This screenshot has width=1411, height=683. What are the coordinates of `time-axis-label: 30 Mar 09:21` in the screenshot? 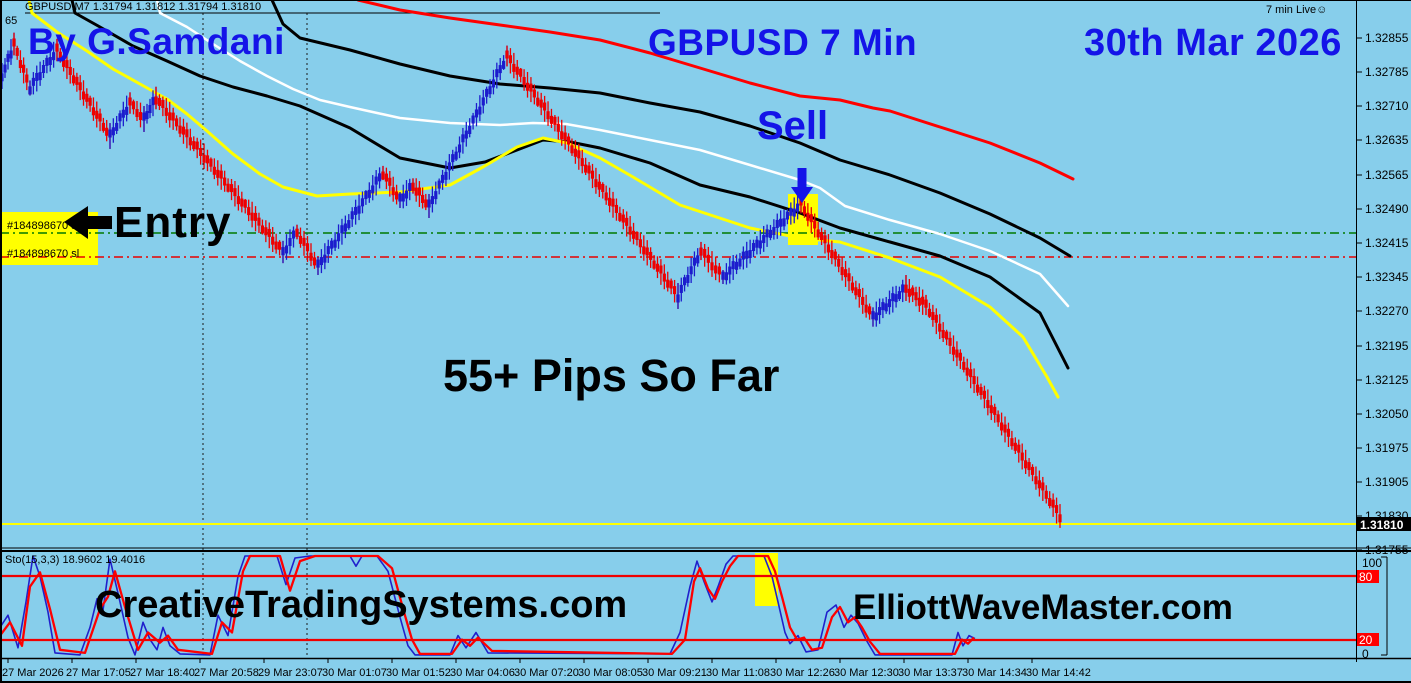 It's located at (674, 673).